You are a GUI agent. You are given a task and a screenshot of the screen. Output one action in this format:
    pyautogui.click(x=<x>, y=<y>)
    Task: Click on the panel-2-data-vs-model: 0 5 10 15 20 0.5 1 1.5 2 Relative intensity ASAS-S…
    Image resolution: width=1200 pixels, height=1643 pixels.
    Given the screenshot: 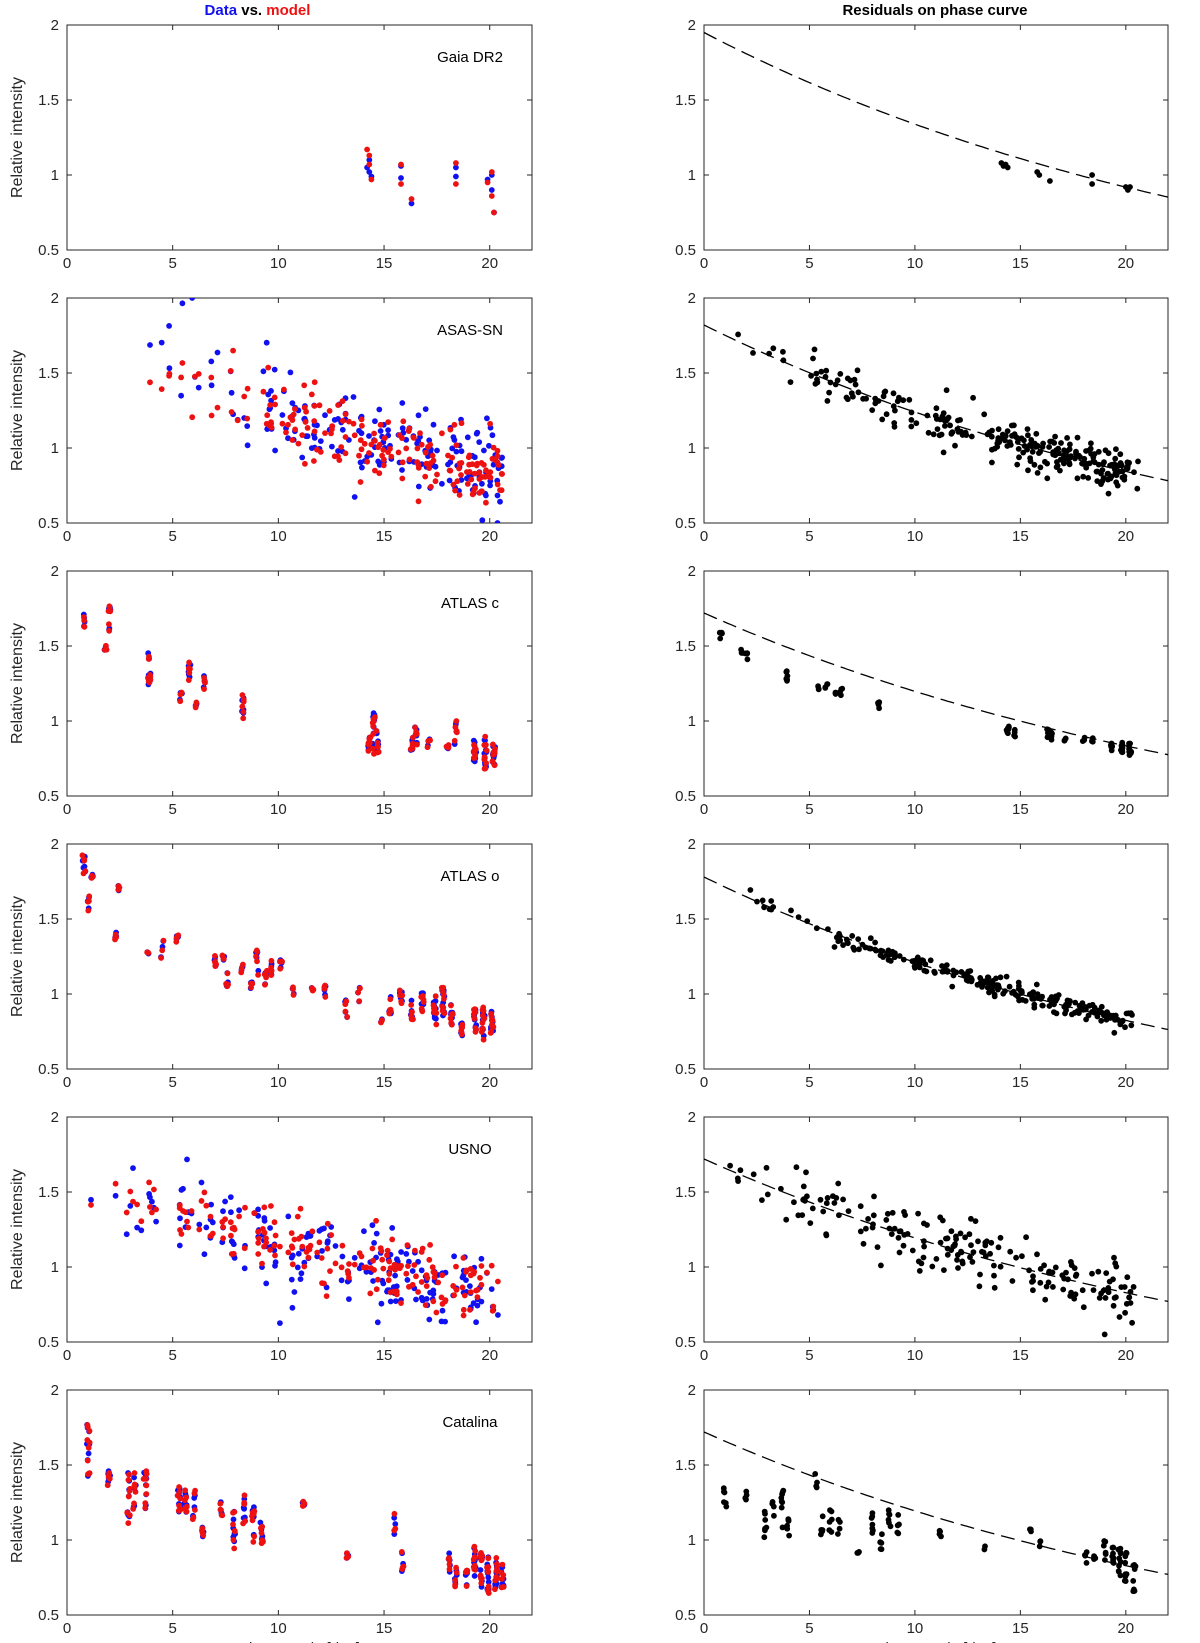 What is the action you would take?
    pyautogui.click(x=271, y=417)
    